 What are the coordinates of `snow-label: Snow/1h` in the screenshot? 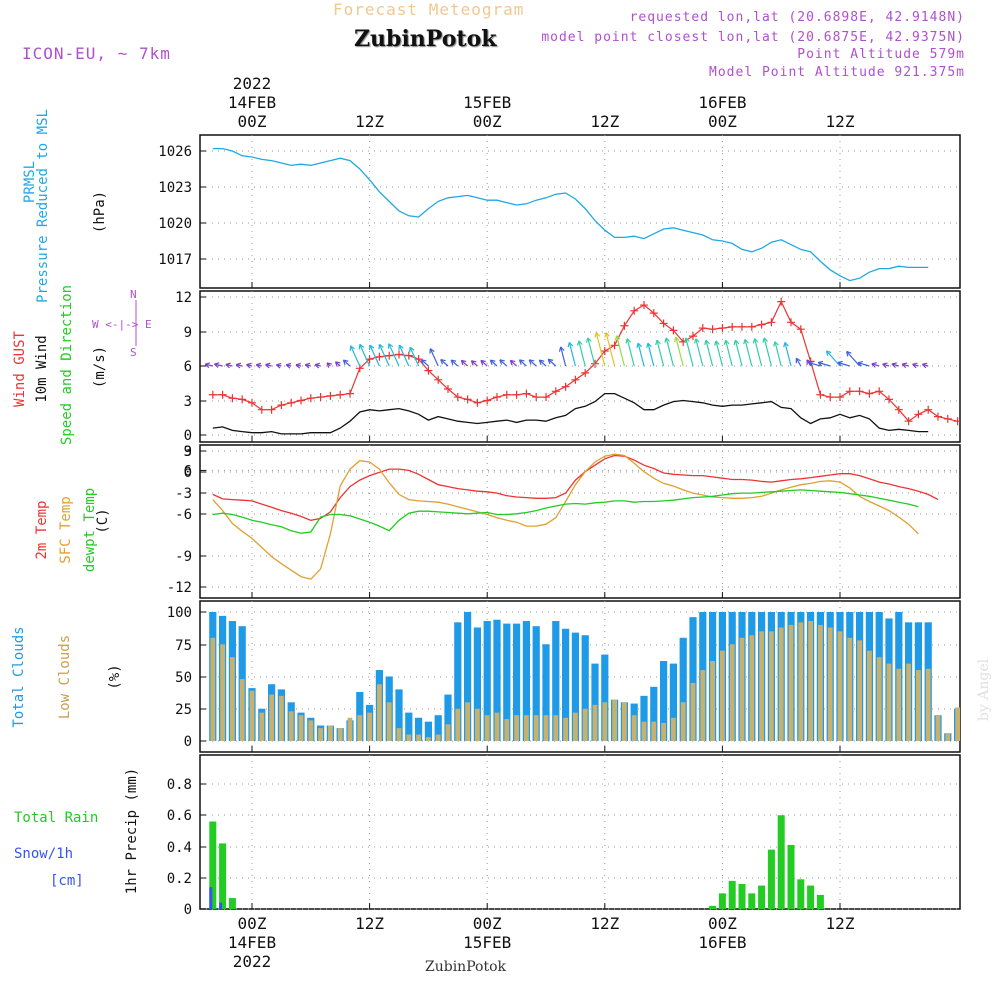 It's located at (44, 854).